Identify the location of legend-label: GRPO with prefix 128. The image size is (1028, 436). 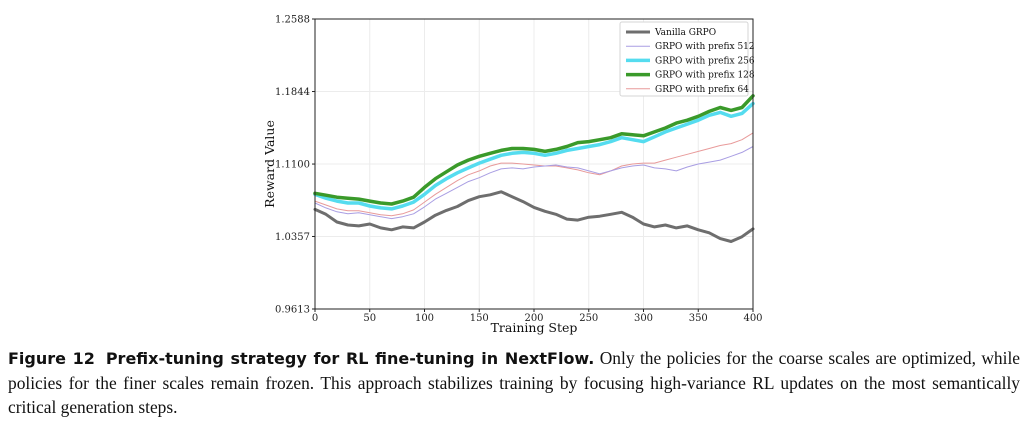
(705, 76).